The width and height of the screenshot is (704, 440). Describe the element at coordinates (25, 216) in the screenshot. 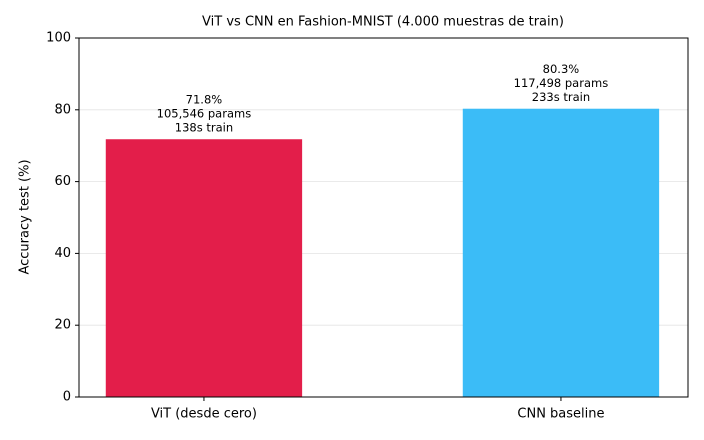

I see `y-axis-label: Accuracy test (%)` at that location.